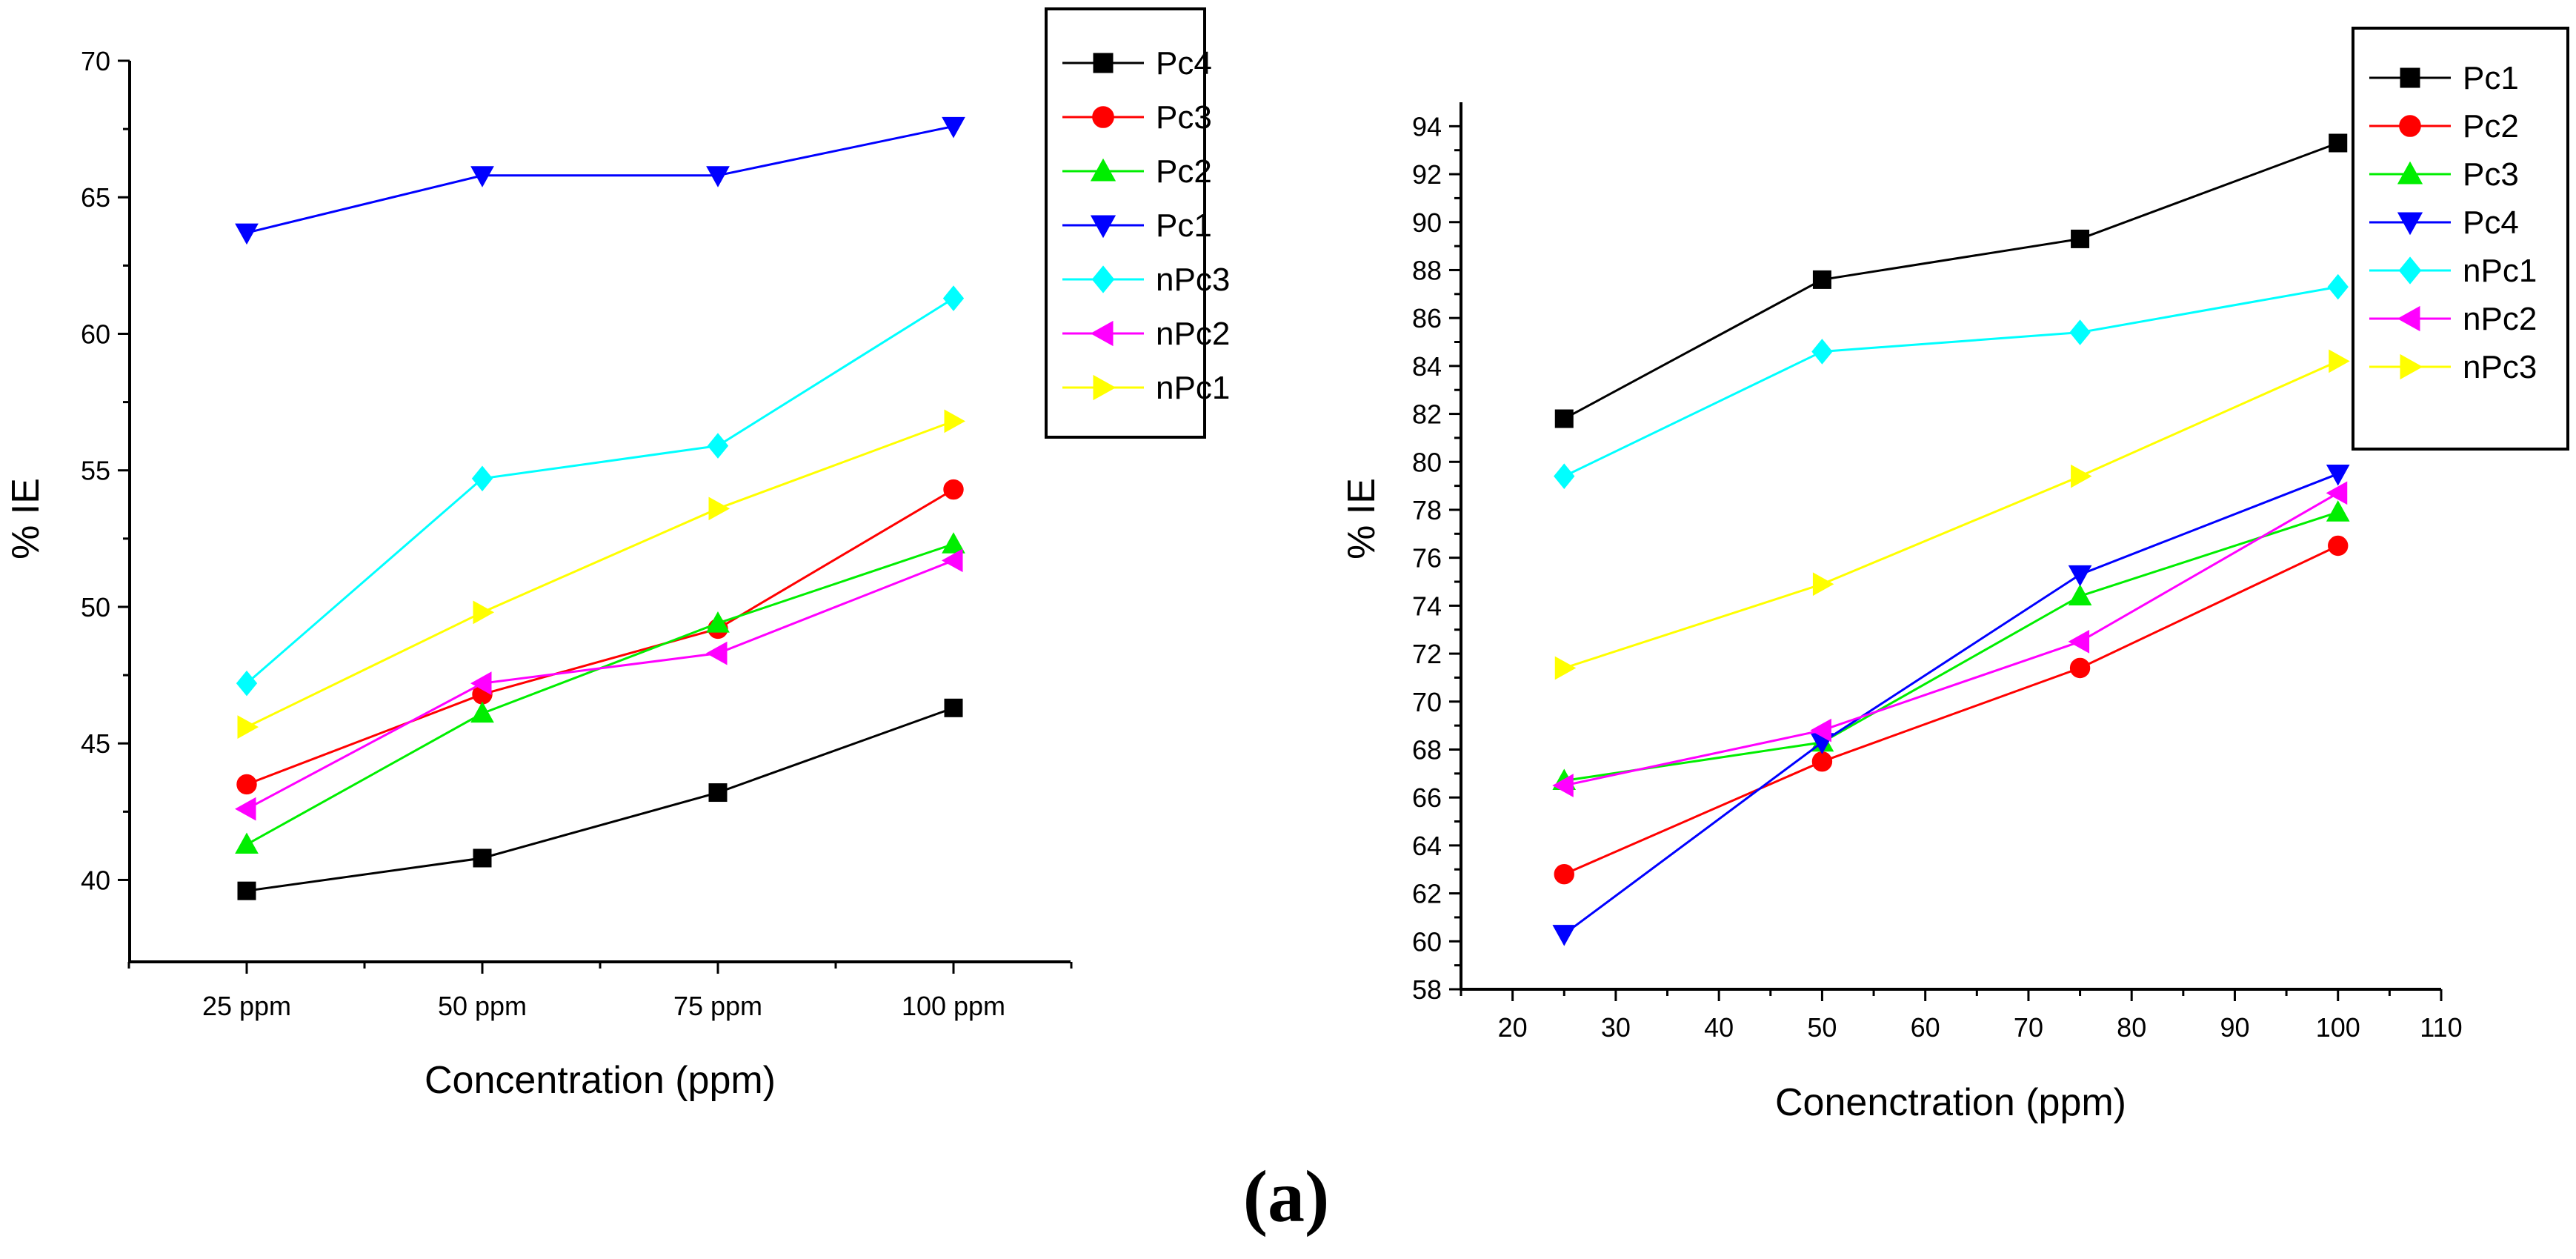  I want to click on y-tick-label: 40, so click(95, 880).